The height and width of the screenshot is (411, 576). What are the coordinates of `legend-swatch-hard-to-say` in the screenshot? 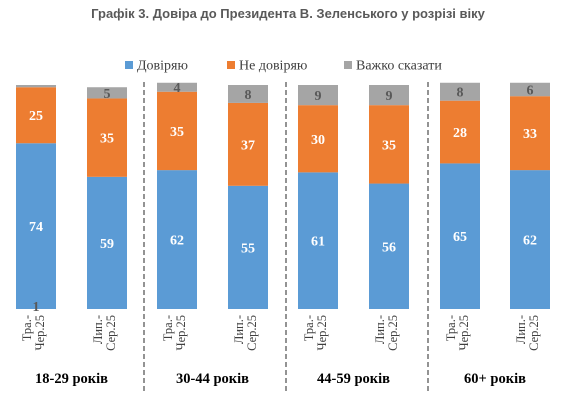 It's located at (348, 65).